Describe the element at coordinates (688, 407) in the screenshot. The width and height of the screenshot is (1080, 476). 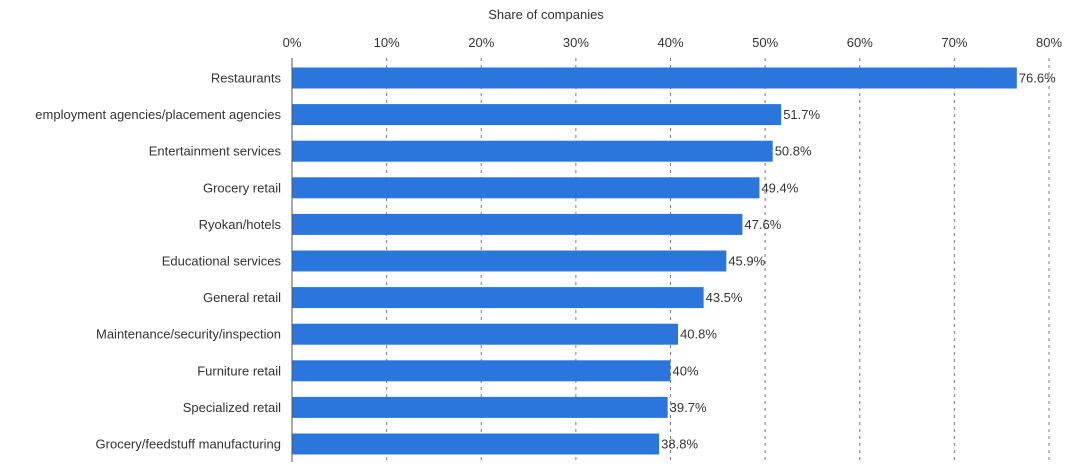
I see `data-label: 39.7%` at that location.